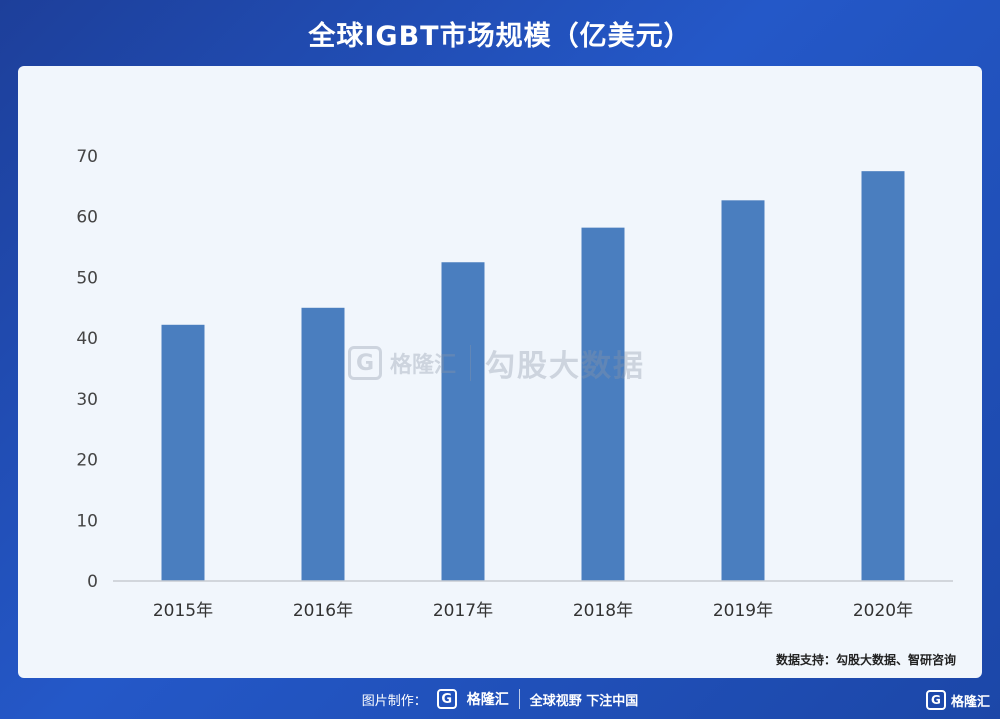  What do you see at coordinates (970, 702) in the screenshot?
I see `corner-brand-text: 格隆汇` at bounding box center [970, 702].